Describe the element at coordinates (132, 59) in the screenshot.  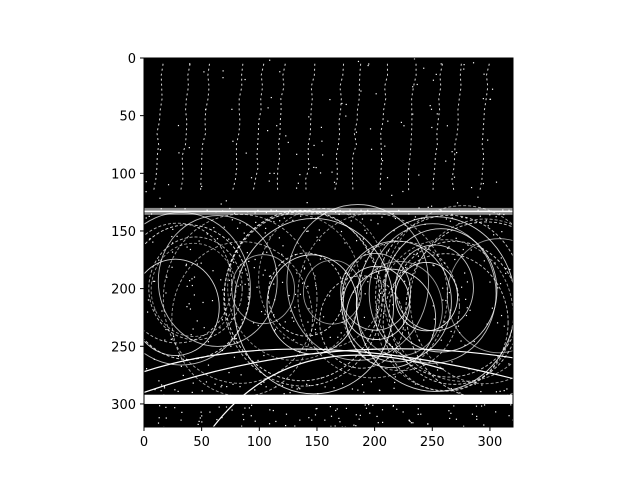
I see `y-tick-label: 0` at that location.